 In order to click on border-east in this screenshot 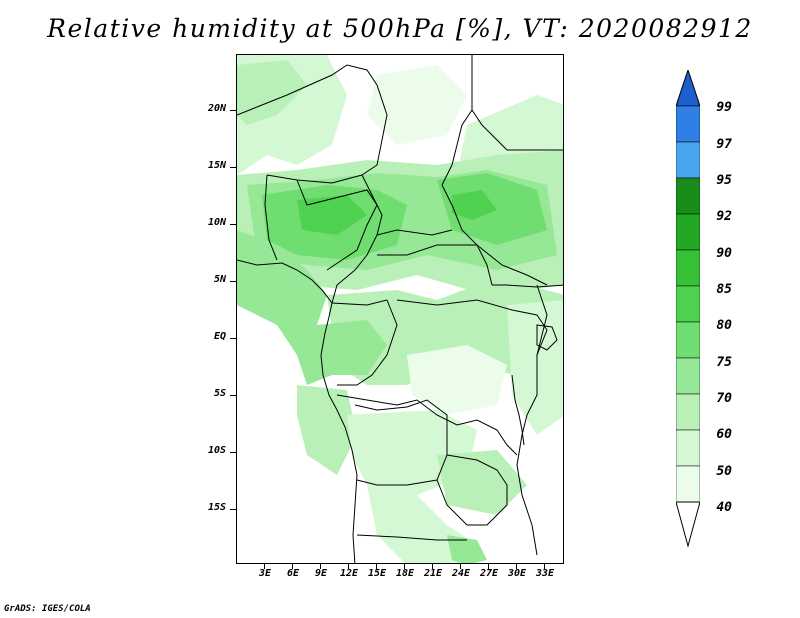, I will do `click(532, 420)`.